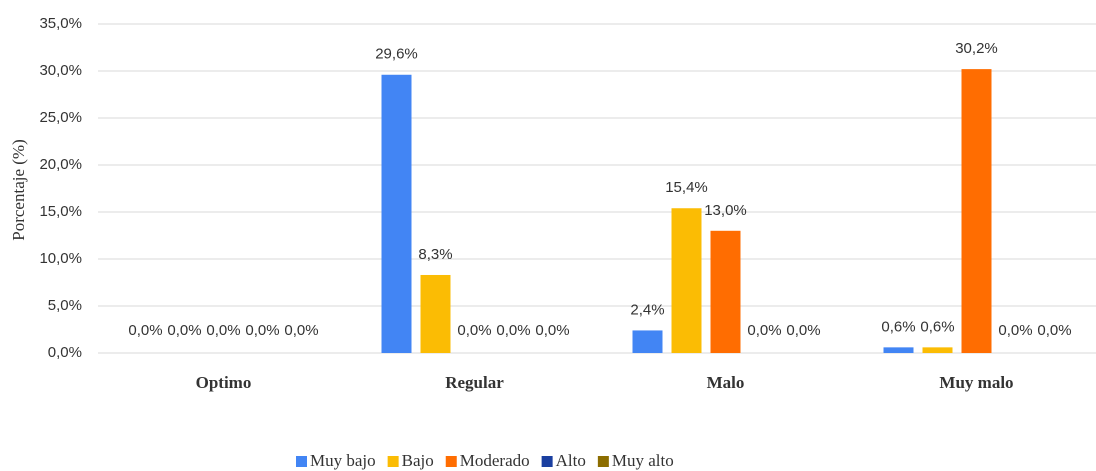 The width and height of the screenshot is (1096, 471). Describe the element at coordinates (396, 54) in the screenshot. I see `data-label: 29,6%` at that location.